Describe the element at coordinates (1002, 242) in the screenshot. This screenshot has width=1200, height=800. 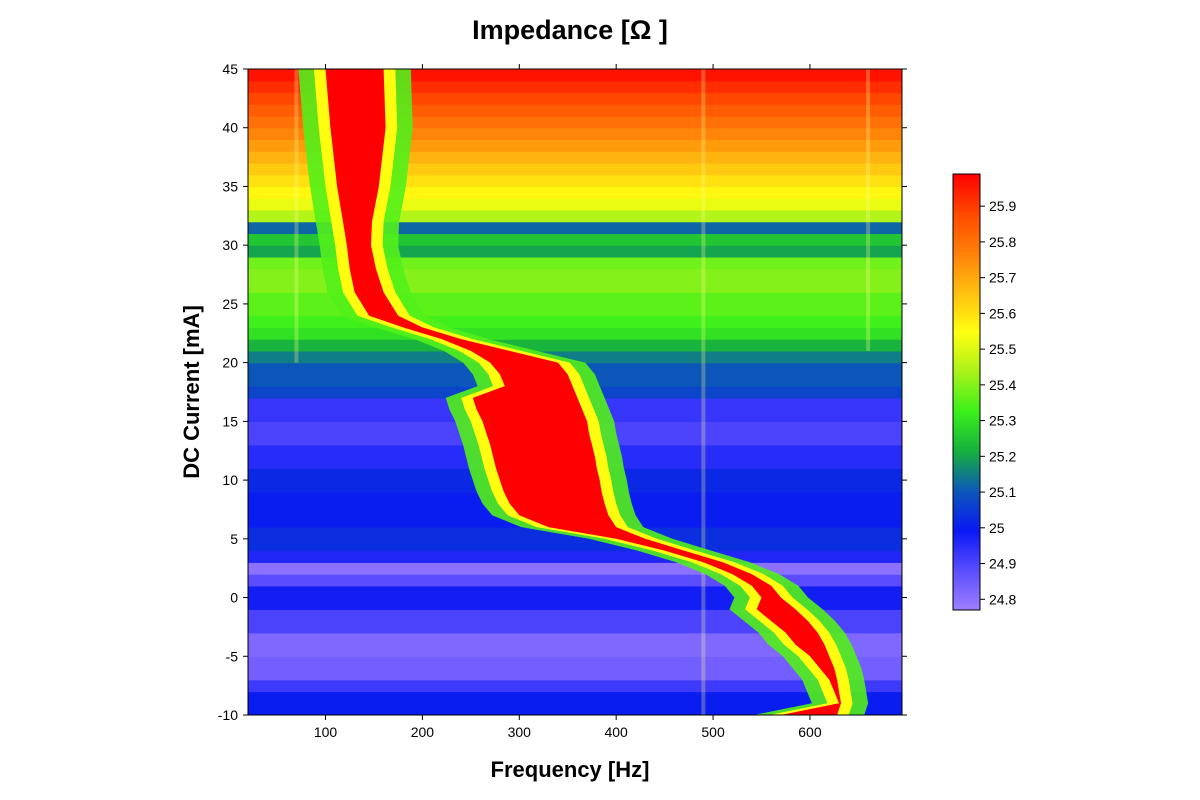
I see `colorbar-tick-label: 25.8` at that location.